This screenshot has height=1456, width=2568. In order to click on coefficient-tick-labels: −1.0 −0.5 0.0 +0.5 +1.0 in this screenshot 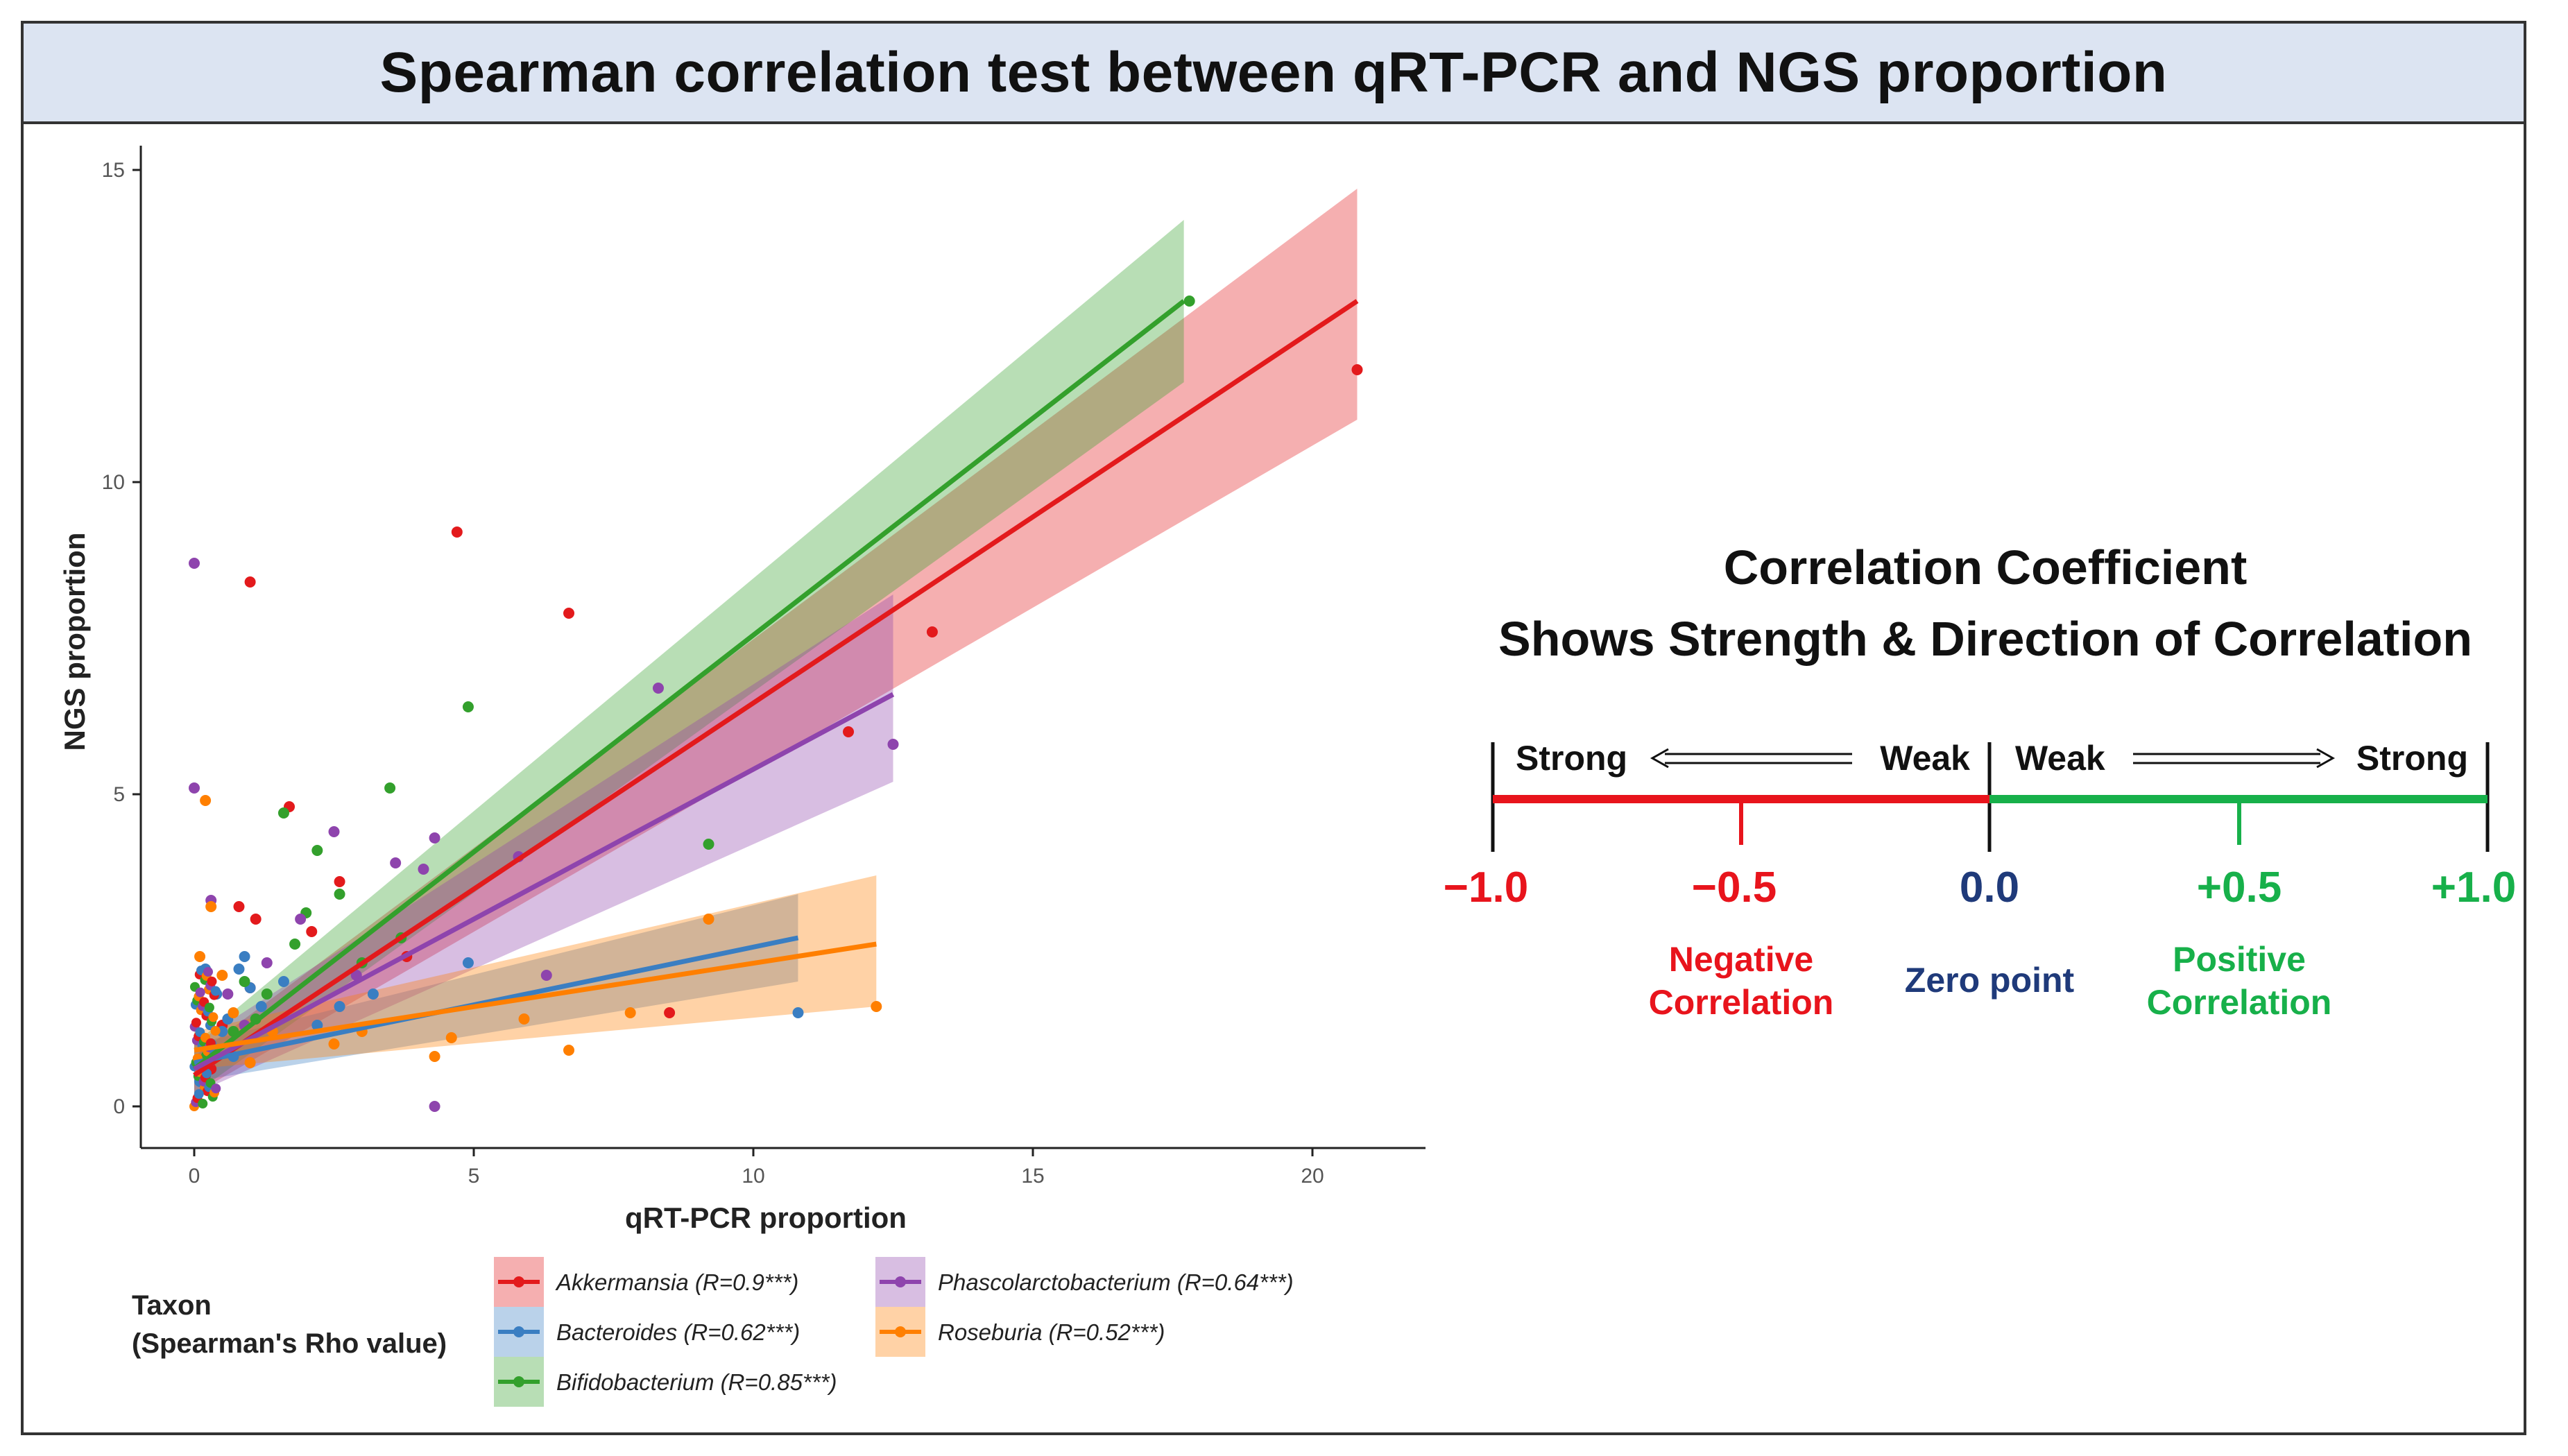, I will do `click(1980, 887)`.